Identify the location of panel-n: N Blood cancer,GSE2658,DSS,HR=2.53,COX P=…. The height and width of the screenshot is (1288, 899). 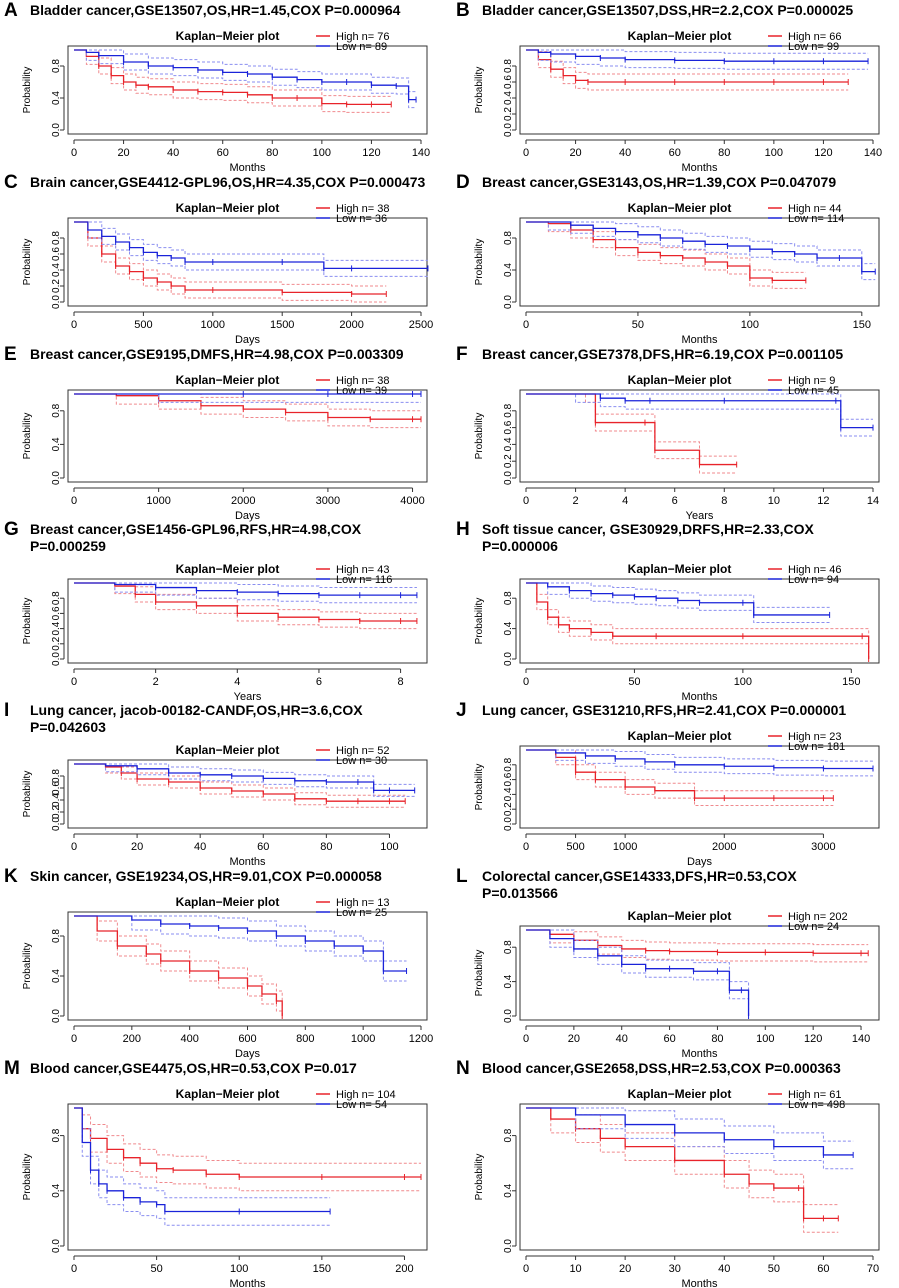
(675, 1173).